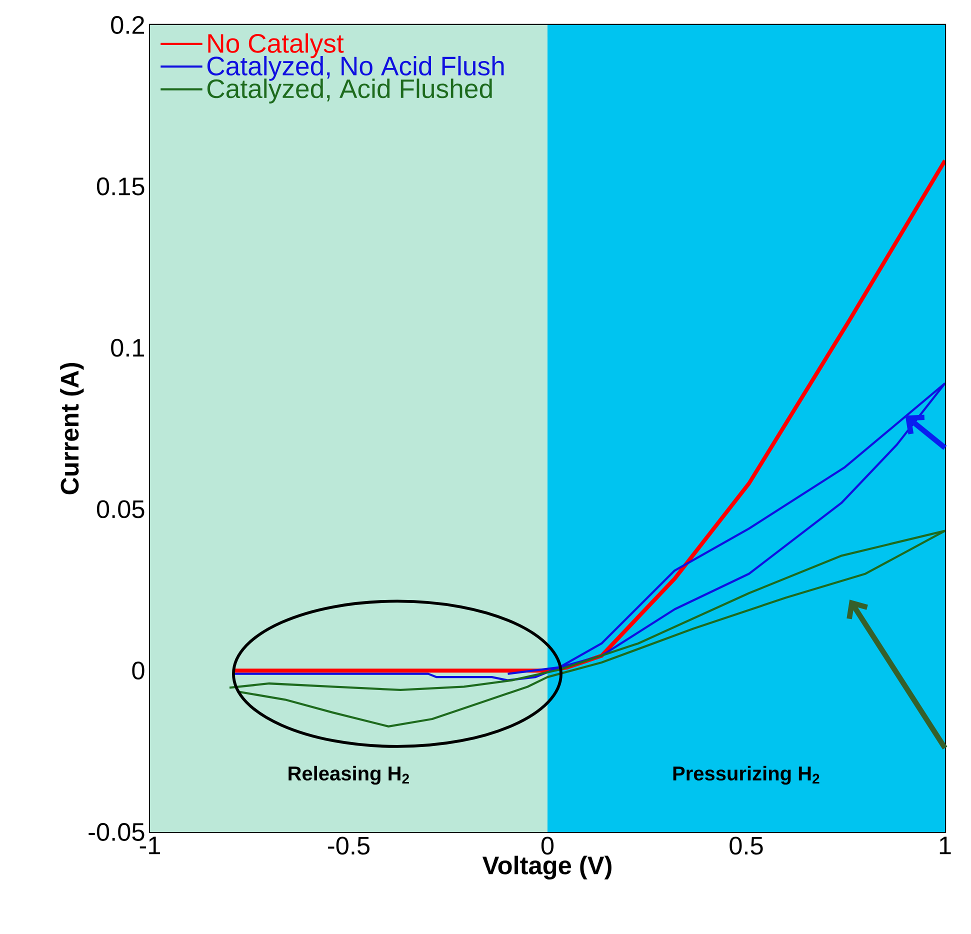 This screenshot has height=934, width=971. I want to click on y-tick-label: 0, so click(138, 671).